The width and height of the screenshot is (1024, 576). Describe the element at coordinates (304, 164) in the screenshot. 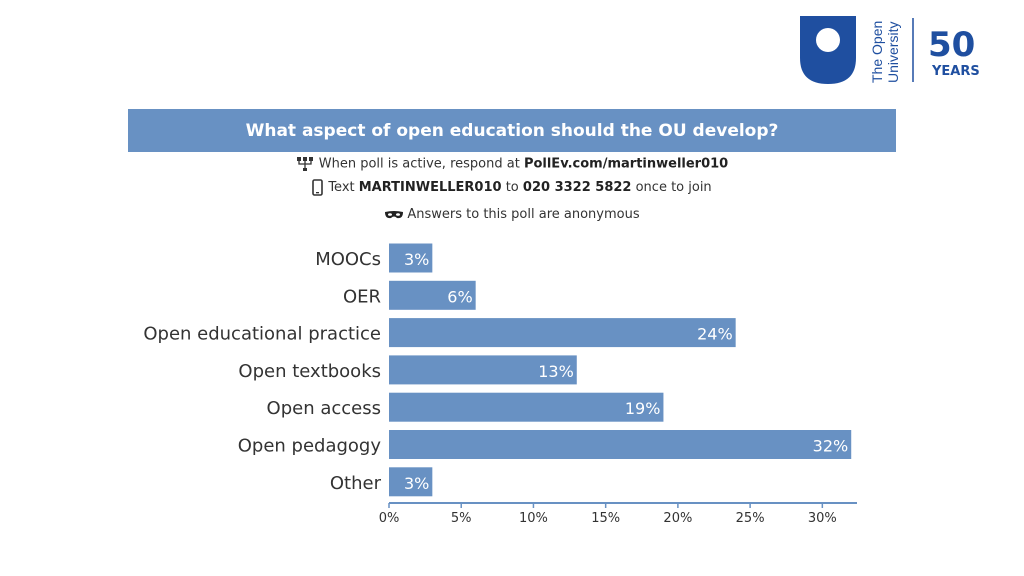

I see `poll-network-icon` at that location.